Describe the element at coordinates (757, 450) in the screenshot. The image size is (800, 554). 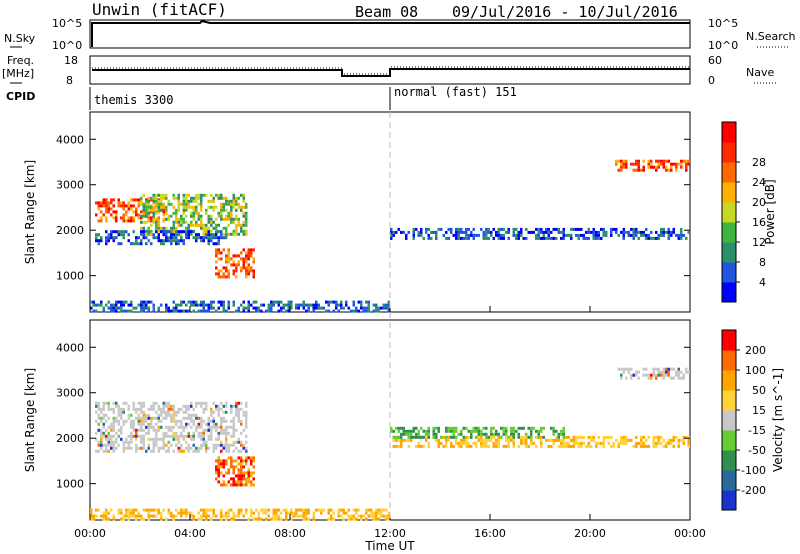
I see `colorbar-tick-label: -50` at that location.